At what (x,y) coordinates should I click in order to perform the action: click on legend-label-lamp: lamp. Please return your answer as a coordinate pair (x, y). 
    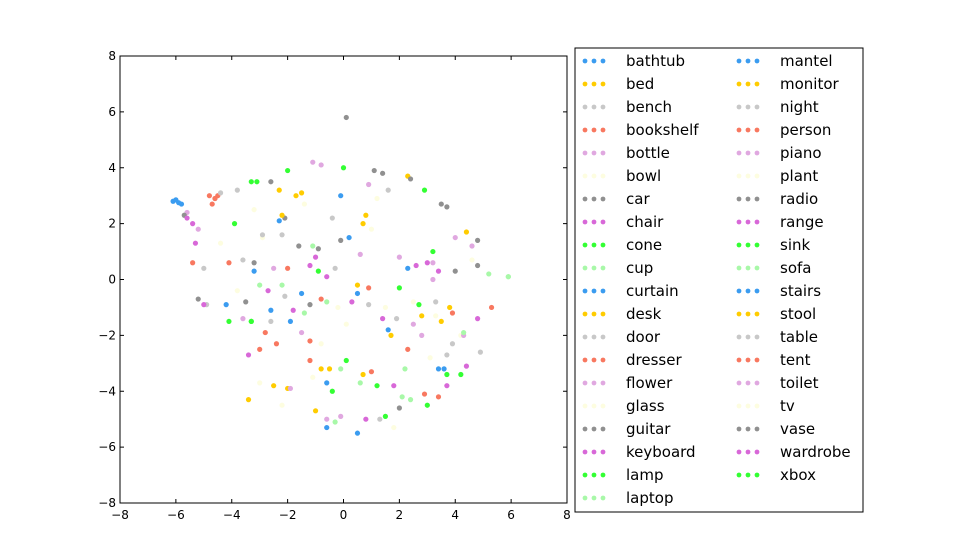
    Looking at the image, I should click on (645, 475).